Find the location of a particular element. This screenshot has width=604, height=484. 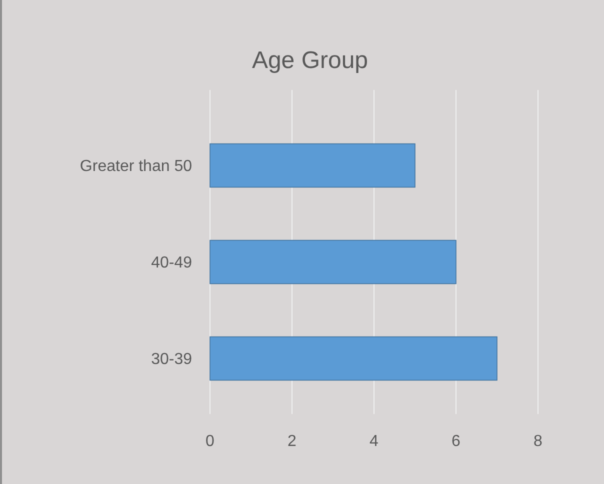

x-tick-label: 8 is located at coordinates (538, 441).